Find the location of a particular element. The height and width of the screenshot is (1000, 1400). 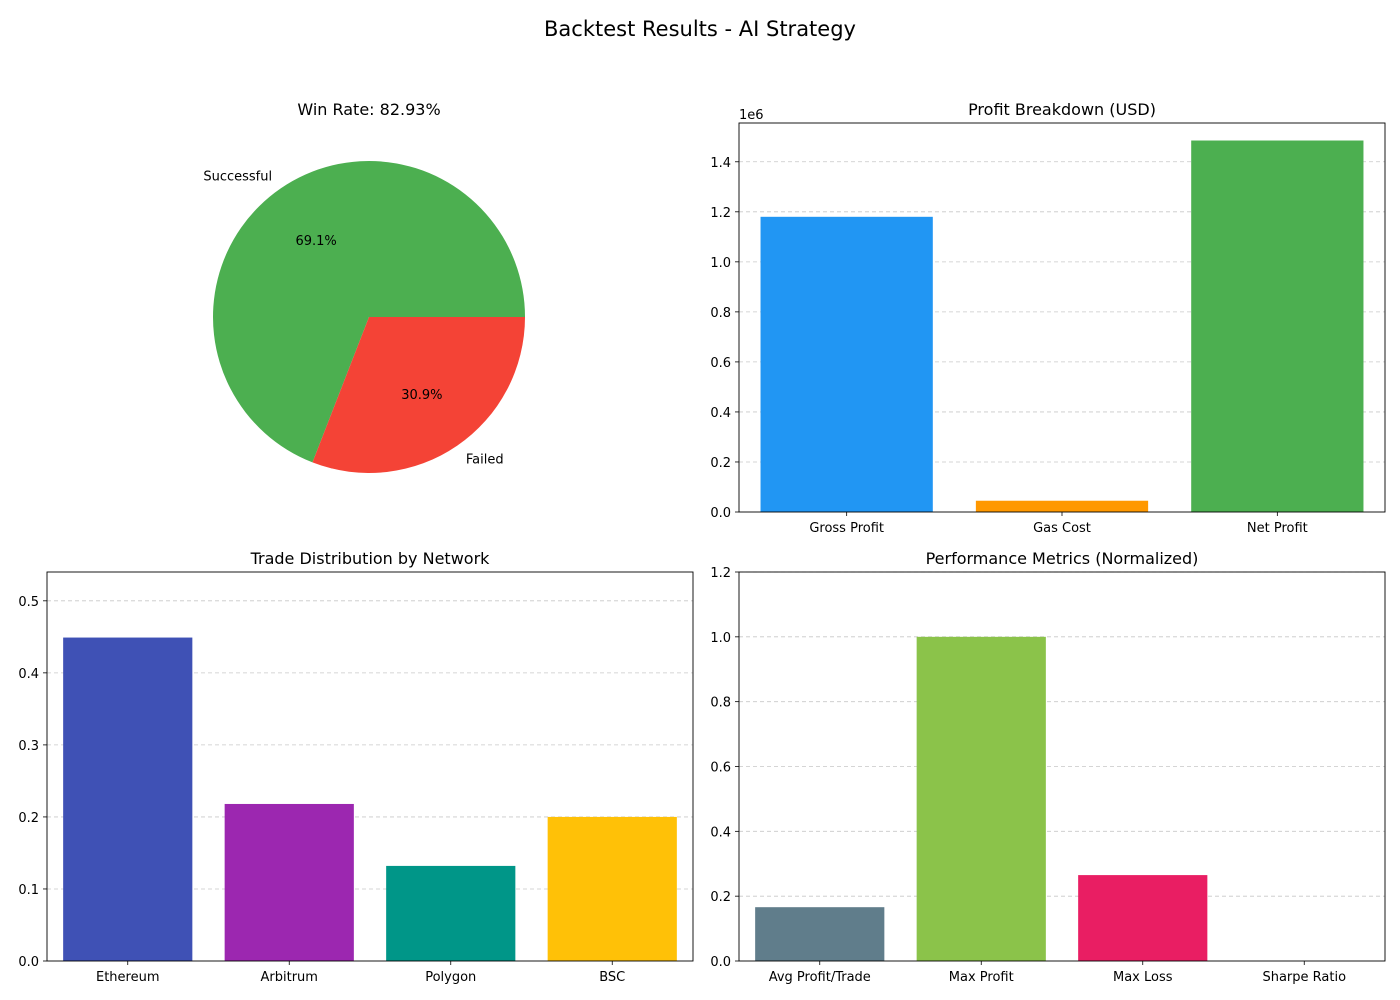

x-tick-label: Arbitrum is located at coordinates (289, 977).